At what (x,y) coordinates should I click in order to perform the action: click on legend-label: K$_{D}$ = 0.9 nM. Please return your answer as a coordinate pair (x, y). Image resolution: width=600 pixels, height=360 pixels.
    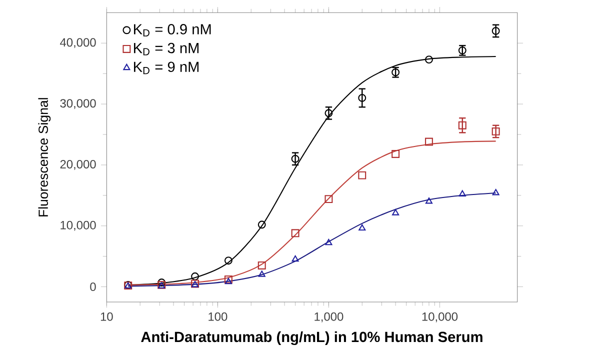
    Looking at the image, I should click on (172, 30).